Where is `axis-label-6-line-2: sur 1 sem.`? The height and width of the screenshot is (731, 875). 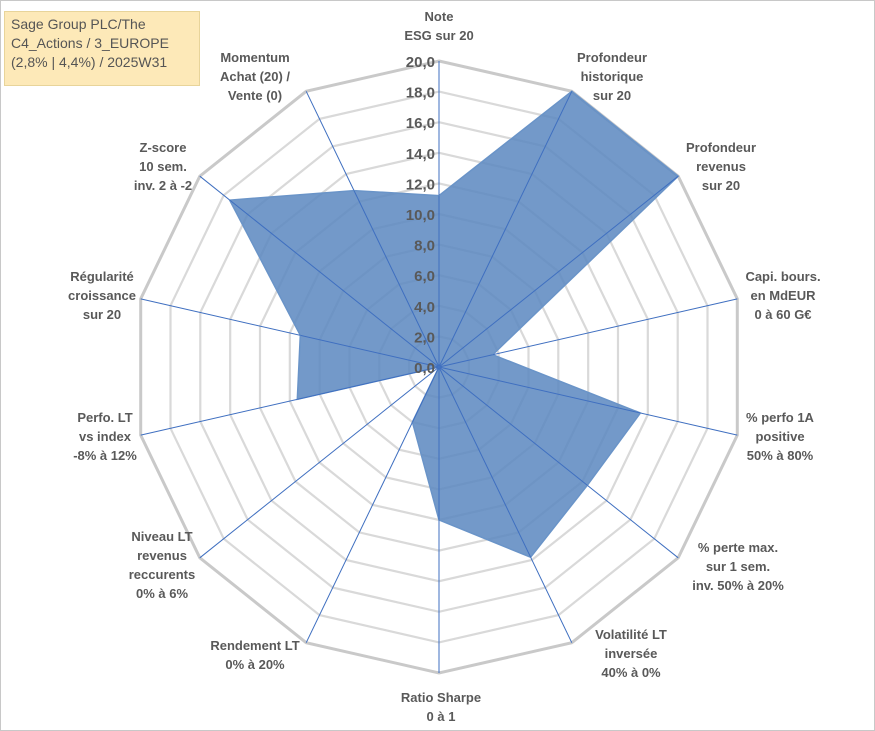 axis-label-6-line-2: sur 1 sem. is located at coordinates (738, 566).